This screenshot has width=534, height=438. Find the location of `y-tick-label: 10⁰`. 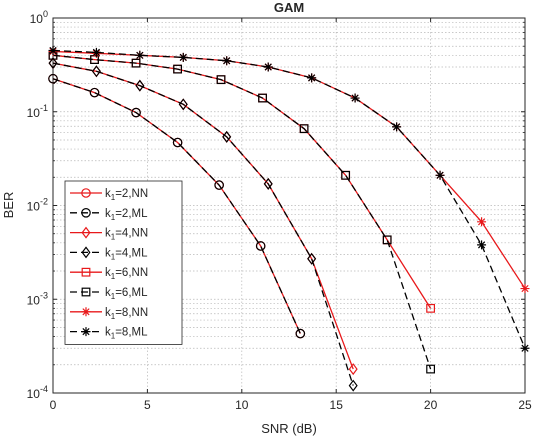

y-tick-label: 10⁰ is located at coordinates (39, 17).